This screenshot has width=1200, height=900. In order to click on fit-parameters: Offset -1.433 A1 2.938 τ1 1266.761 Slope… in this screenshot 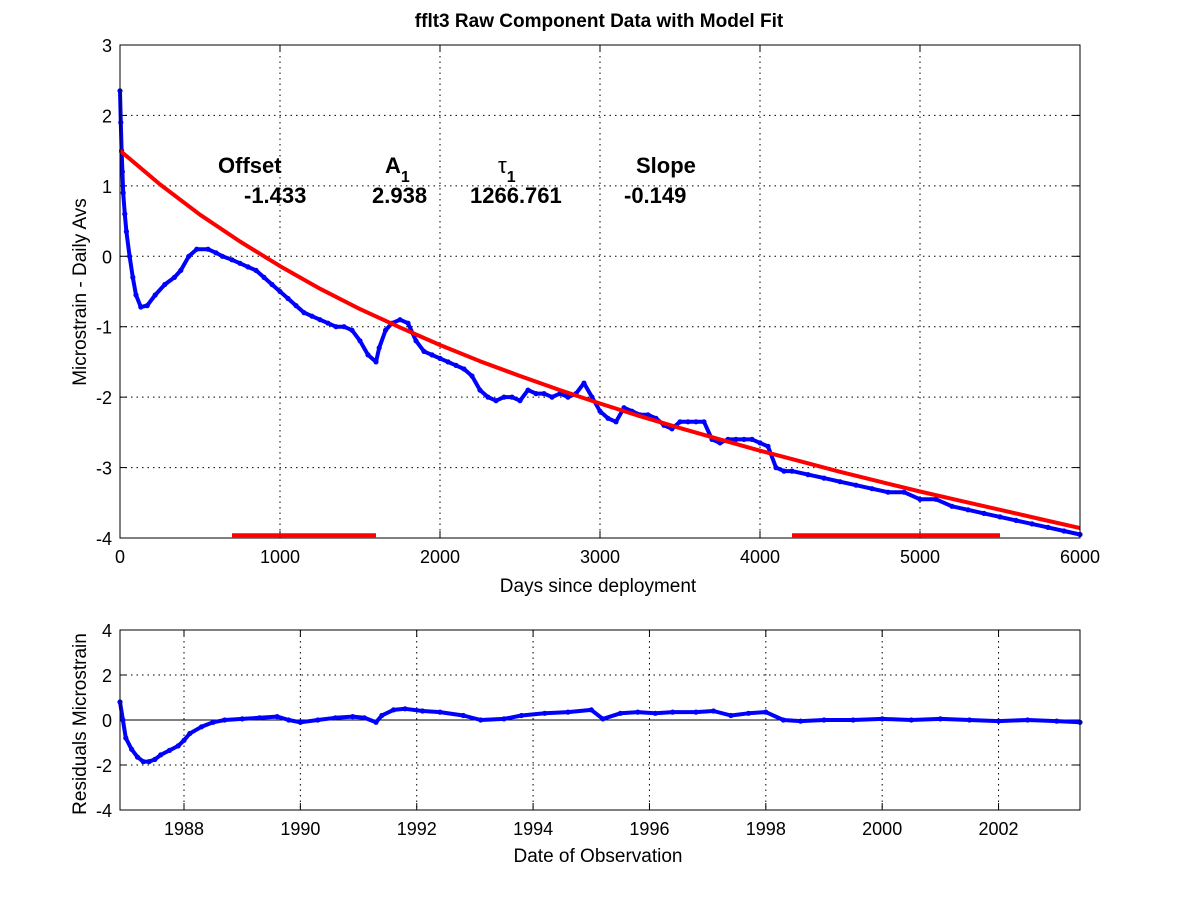, I will do `click(457, 180)`.